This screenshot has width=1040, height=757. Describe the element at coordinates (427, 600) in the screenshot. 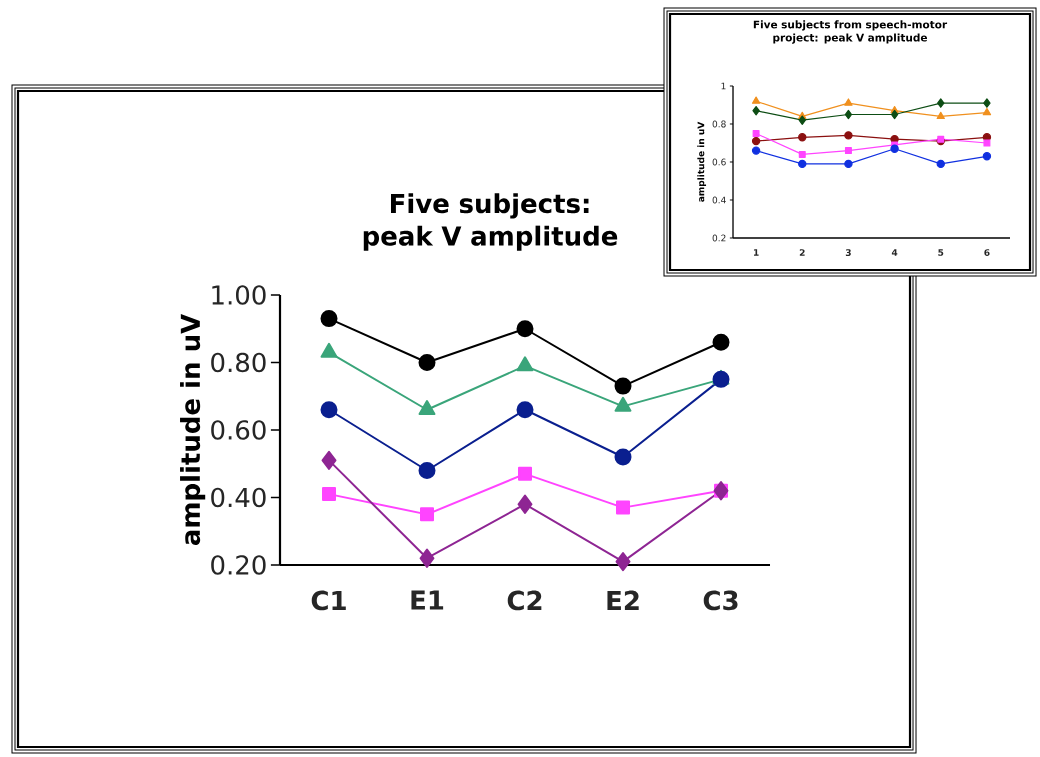

I see `x-tick-label: E1` at that location.